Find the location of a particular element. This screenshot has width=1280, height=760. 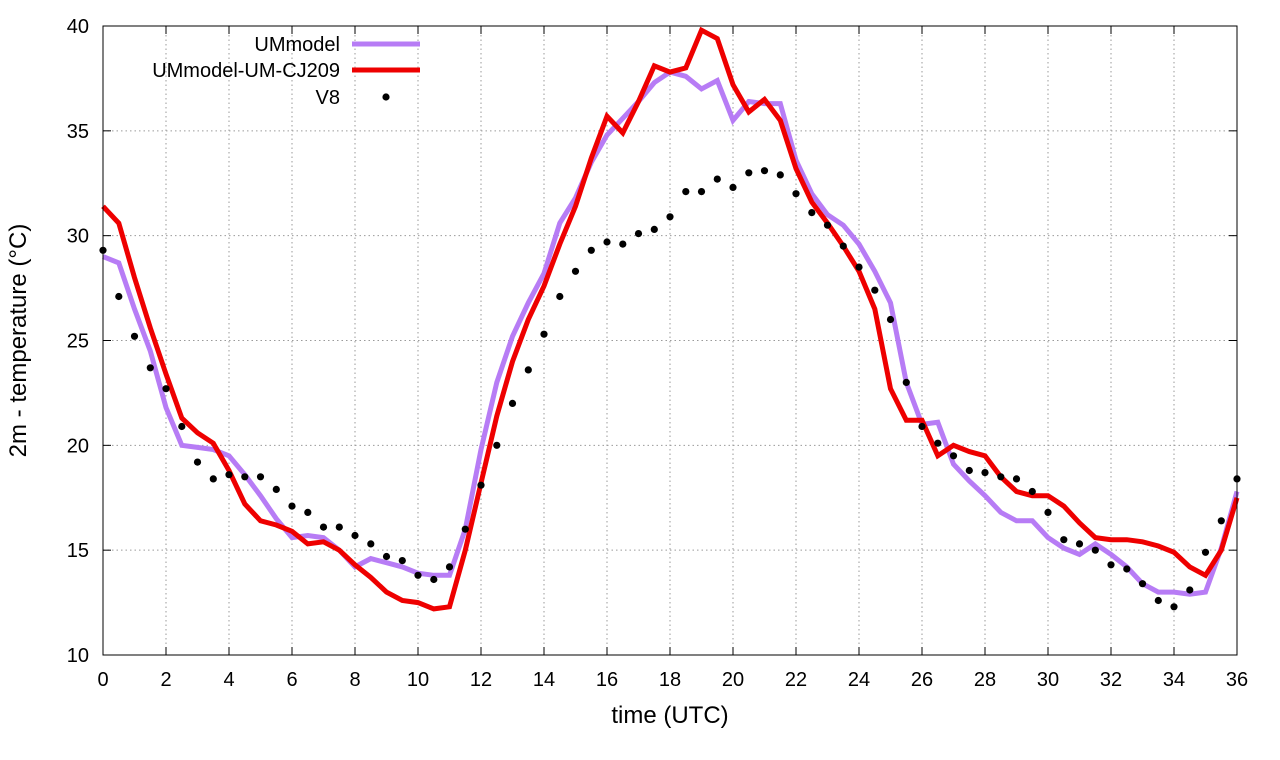

x-tick-label: 14 is located at coordinates (544, 680).